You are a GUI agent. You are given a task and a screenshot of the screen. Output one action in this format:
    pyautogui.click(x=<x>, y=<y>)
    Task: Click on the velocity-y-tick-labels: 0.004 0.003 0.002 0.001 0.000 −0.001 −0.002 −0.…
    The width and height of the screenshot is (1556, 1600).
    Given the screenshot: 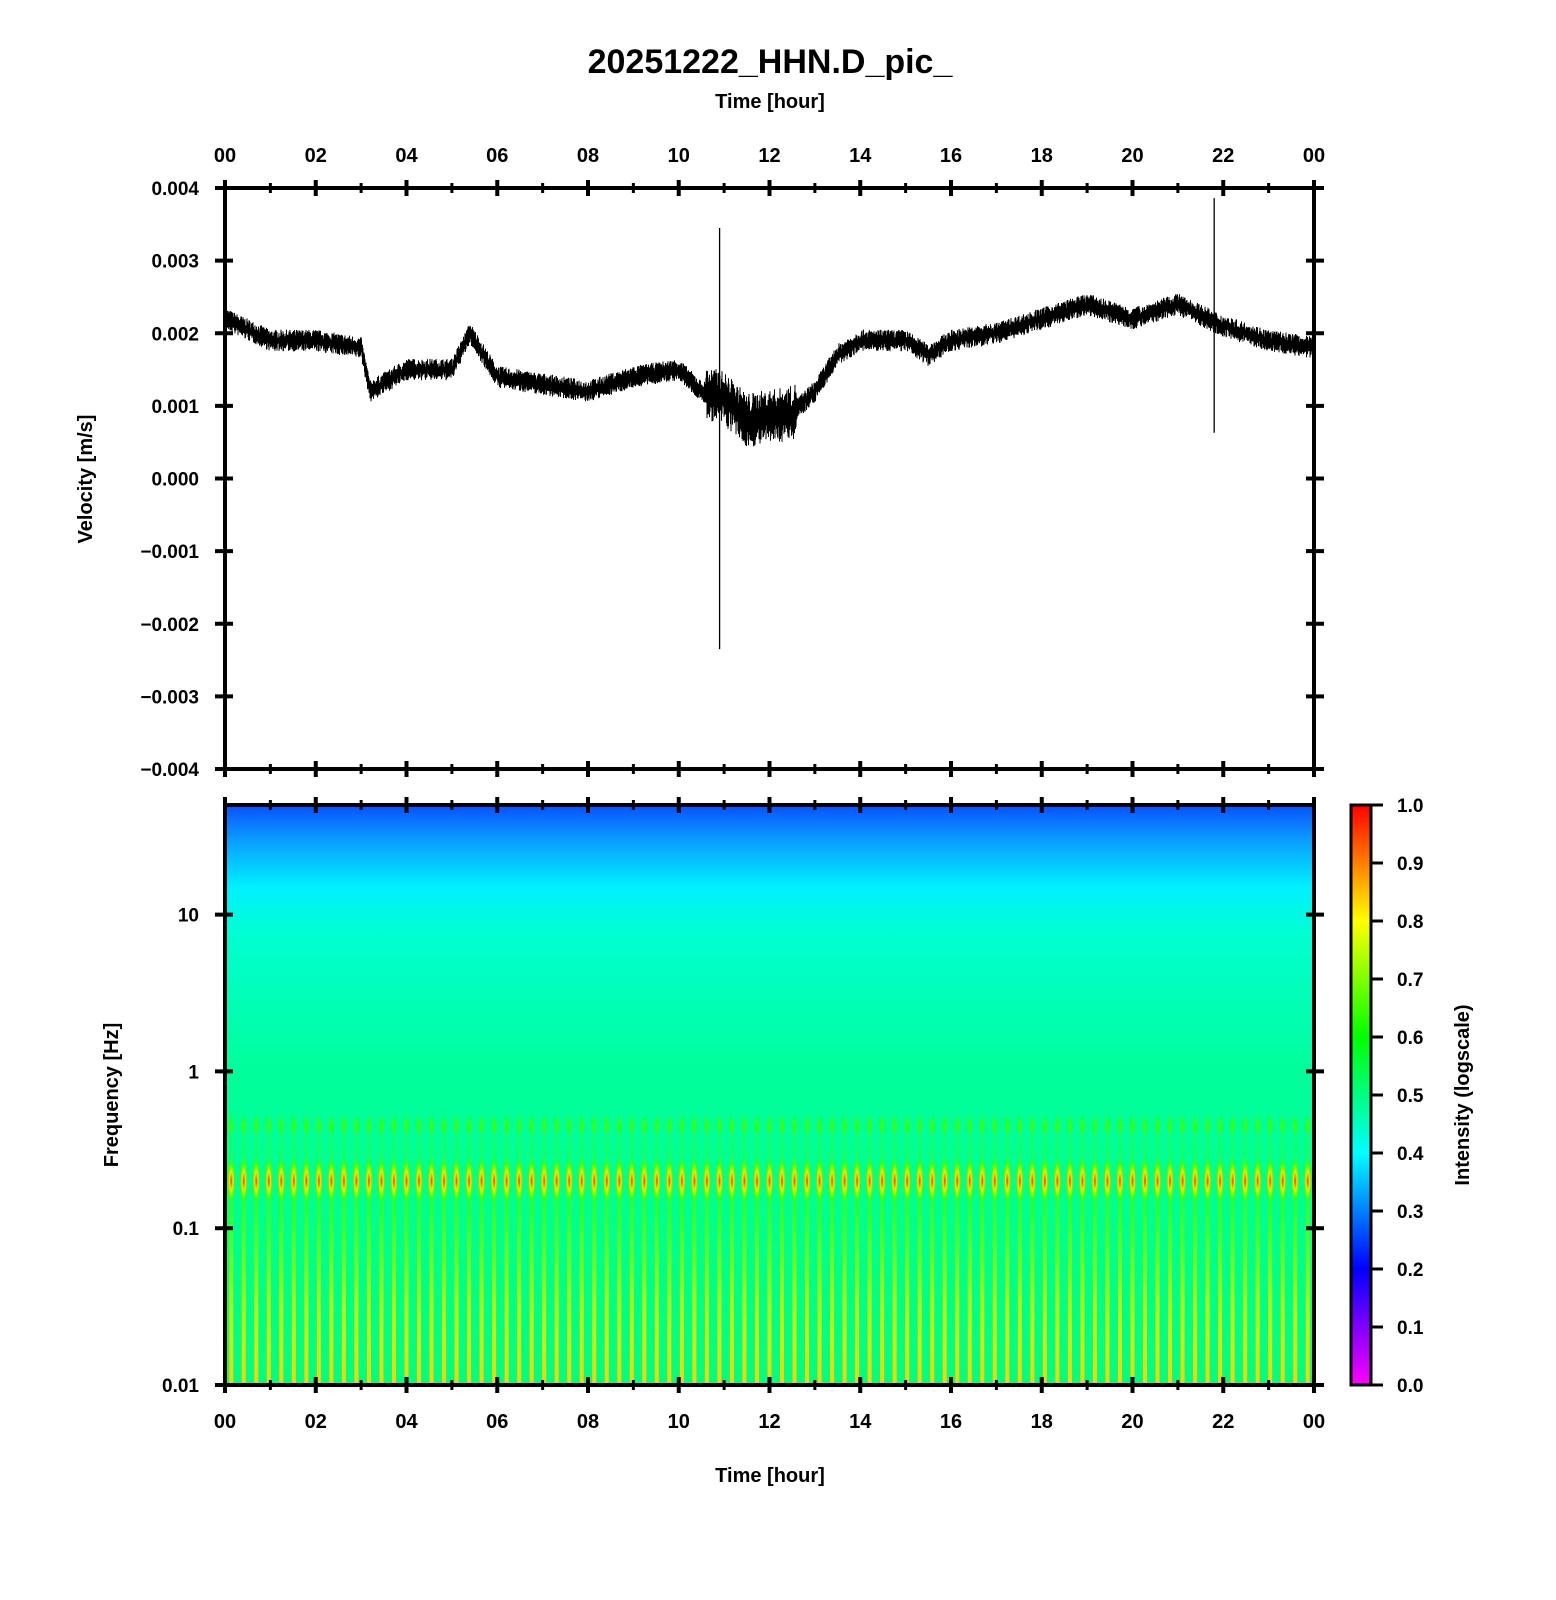 What is the action you would take?
    pyautogui.click(x=169, y=480)
    